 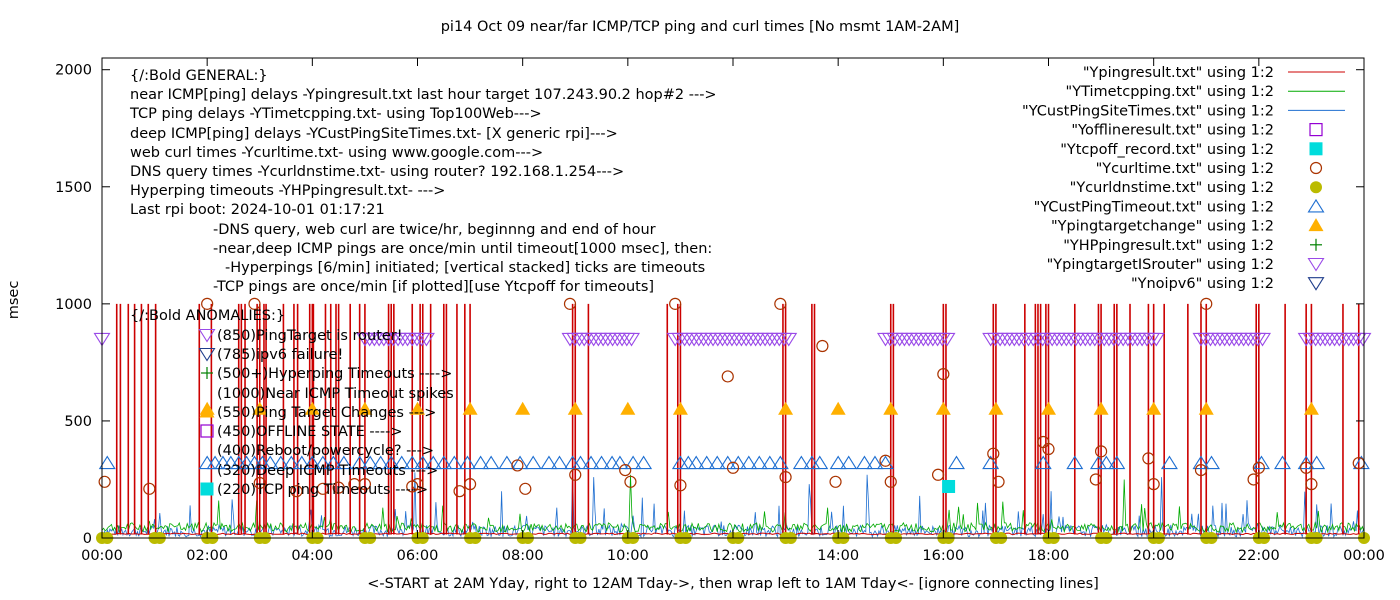 I want to click on legend-label: "Ycurltime.txt" using 1:2, so click(x=1185, y=169).